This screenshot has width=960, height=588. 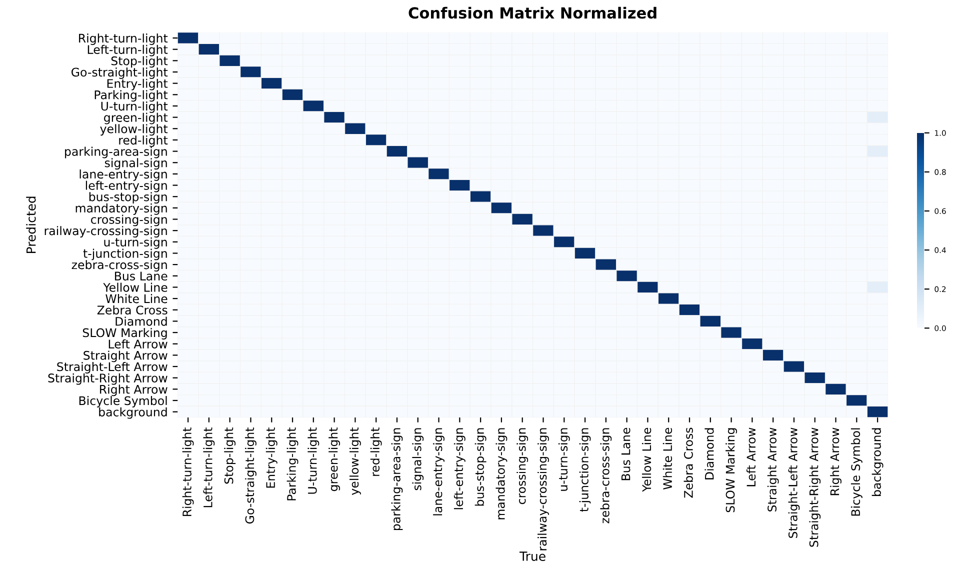 What do you see at coordinates (794, 483) in the screenshot?
I see `x-tick-label: Straight-Left Arrow` at bounding box center [794, 483].